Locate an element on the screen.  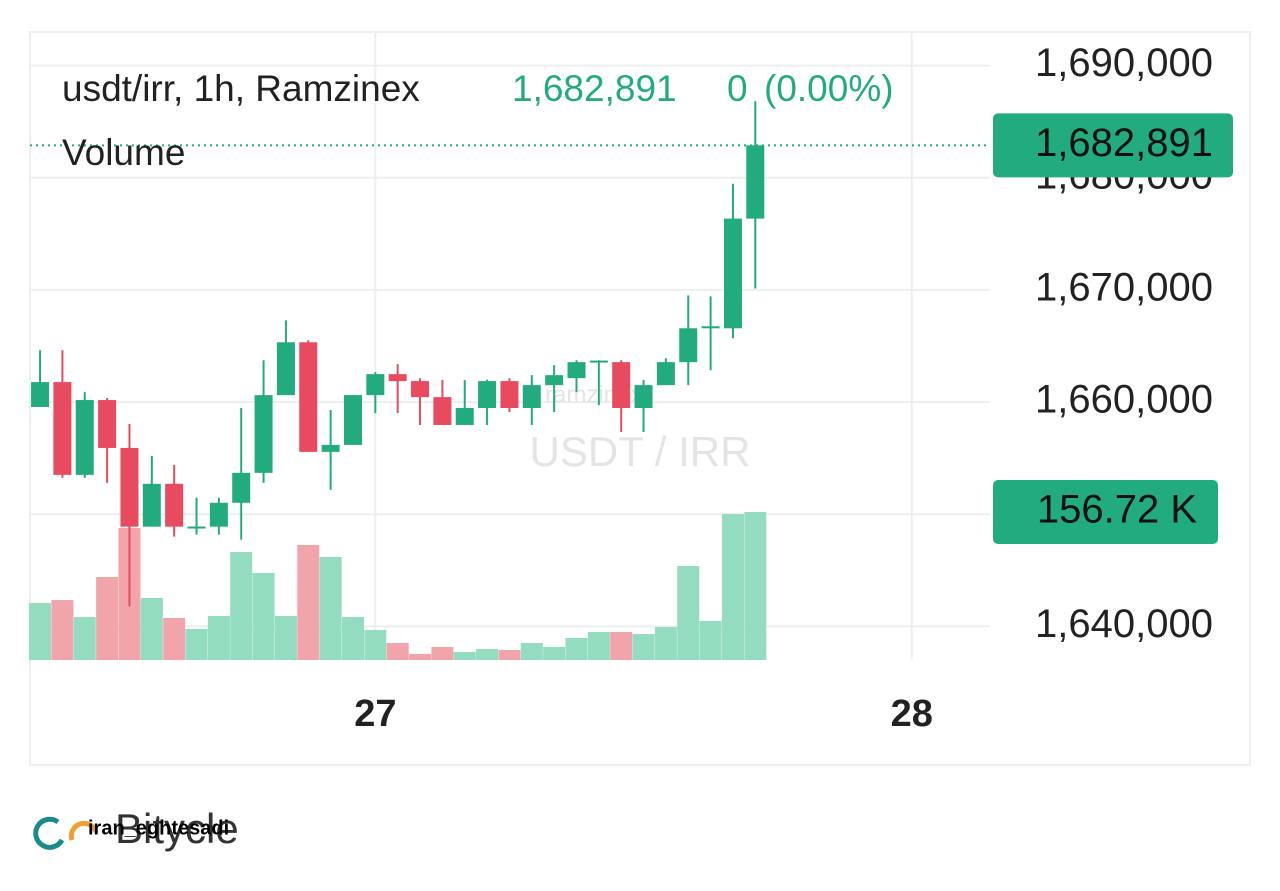
last-price-label: 1,682,891 is located at coordinates (1124, 143).